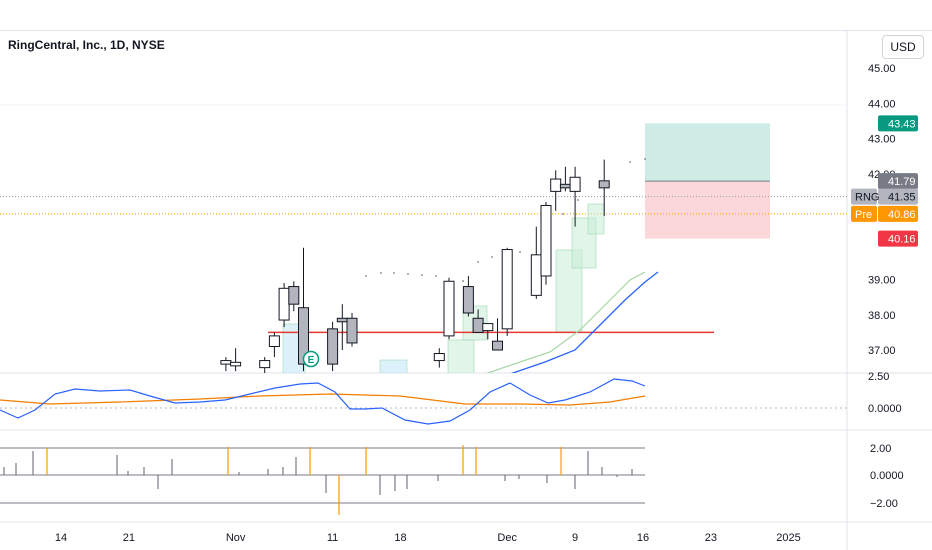 Image resolution: width=932 pixels, height=550 pixels. I want to click on oscillator-signal-line, so click(323, 399).